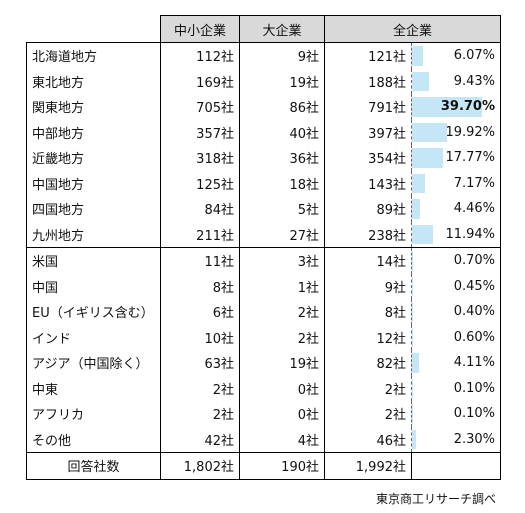  I want to click on all-share: 4.46%, so click(456, 209).